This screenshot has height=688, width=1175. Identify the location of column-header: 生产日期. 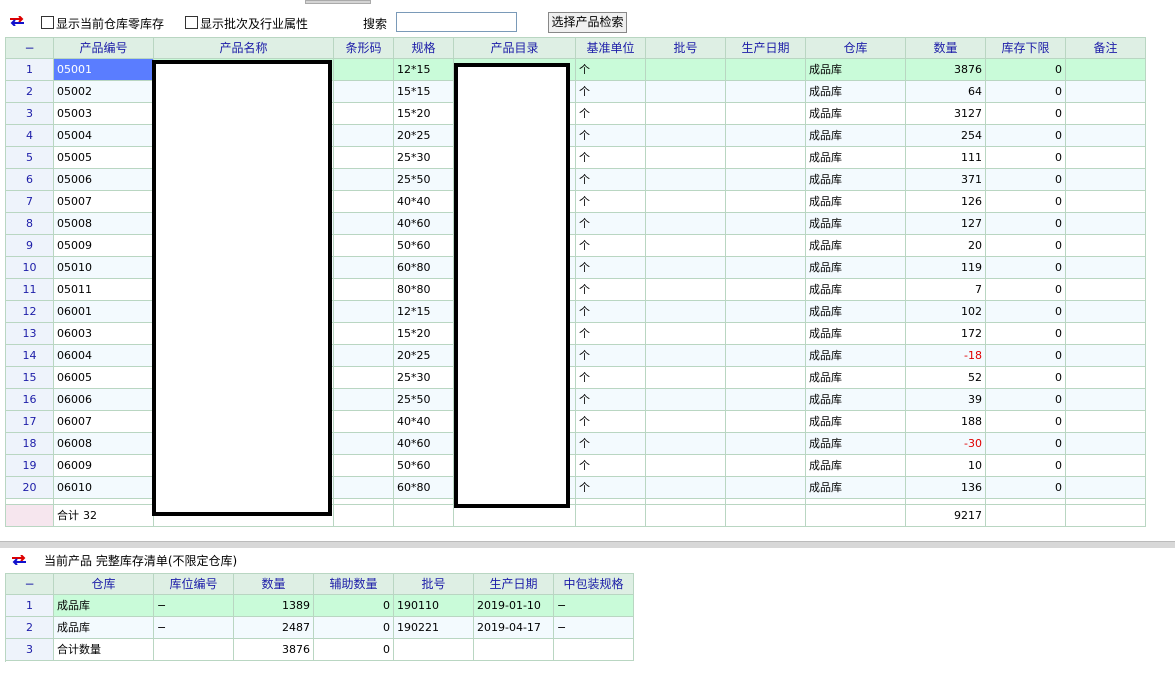
(514, 584).